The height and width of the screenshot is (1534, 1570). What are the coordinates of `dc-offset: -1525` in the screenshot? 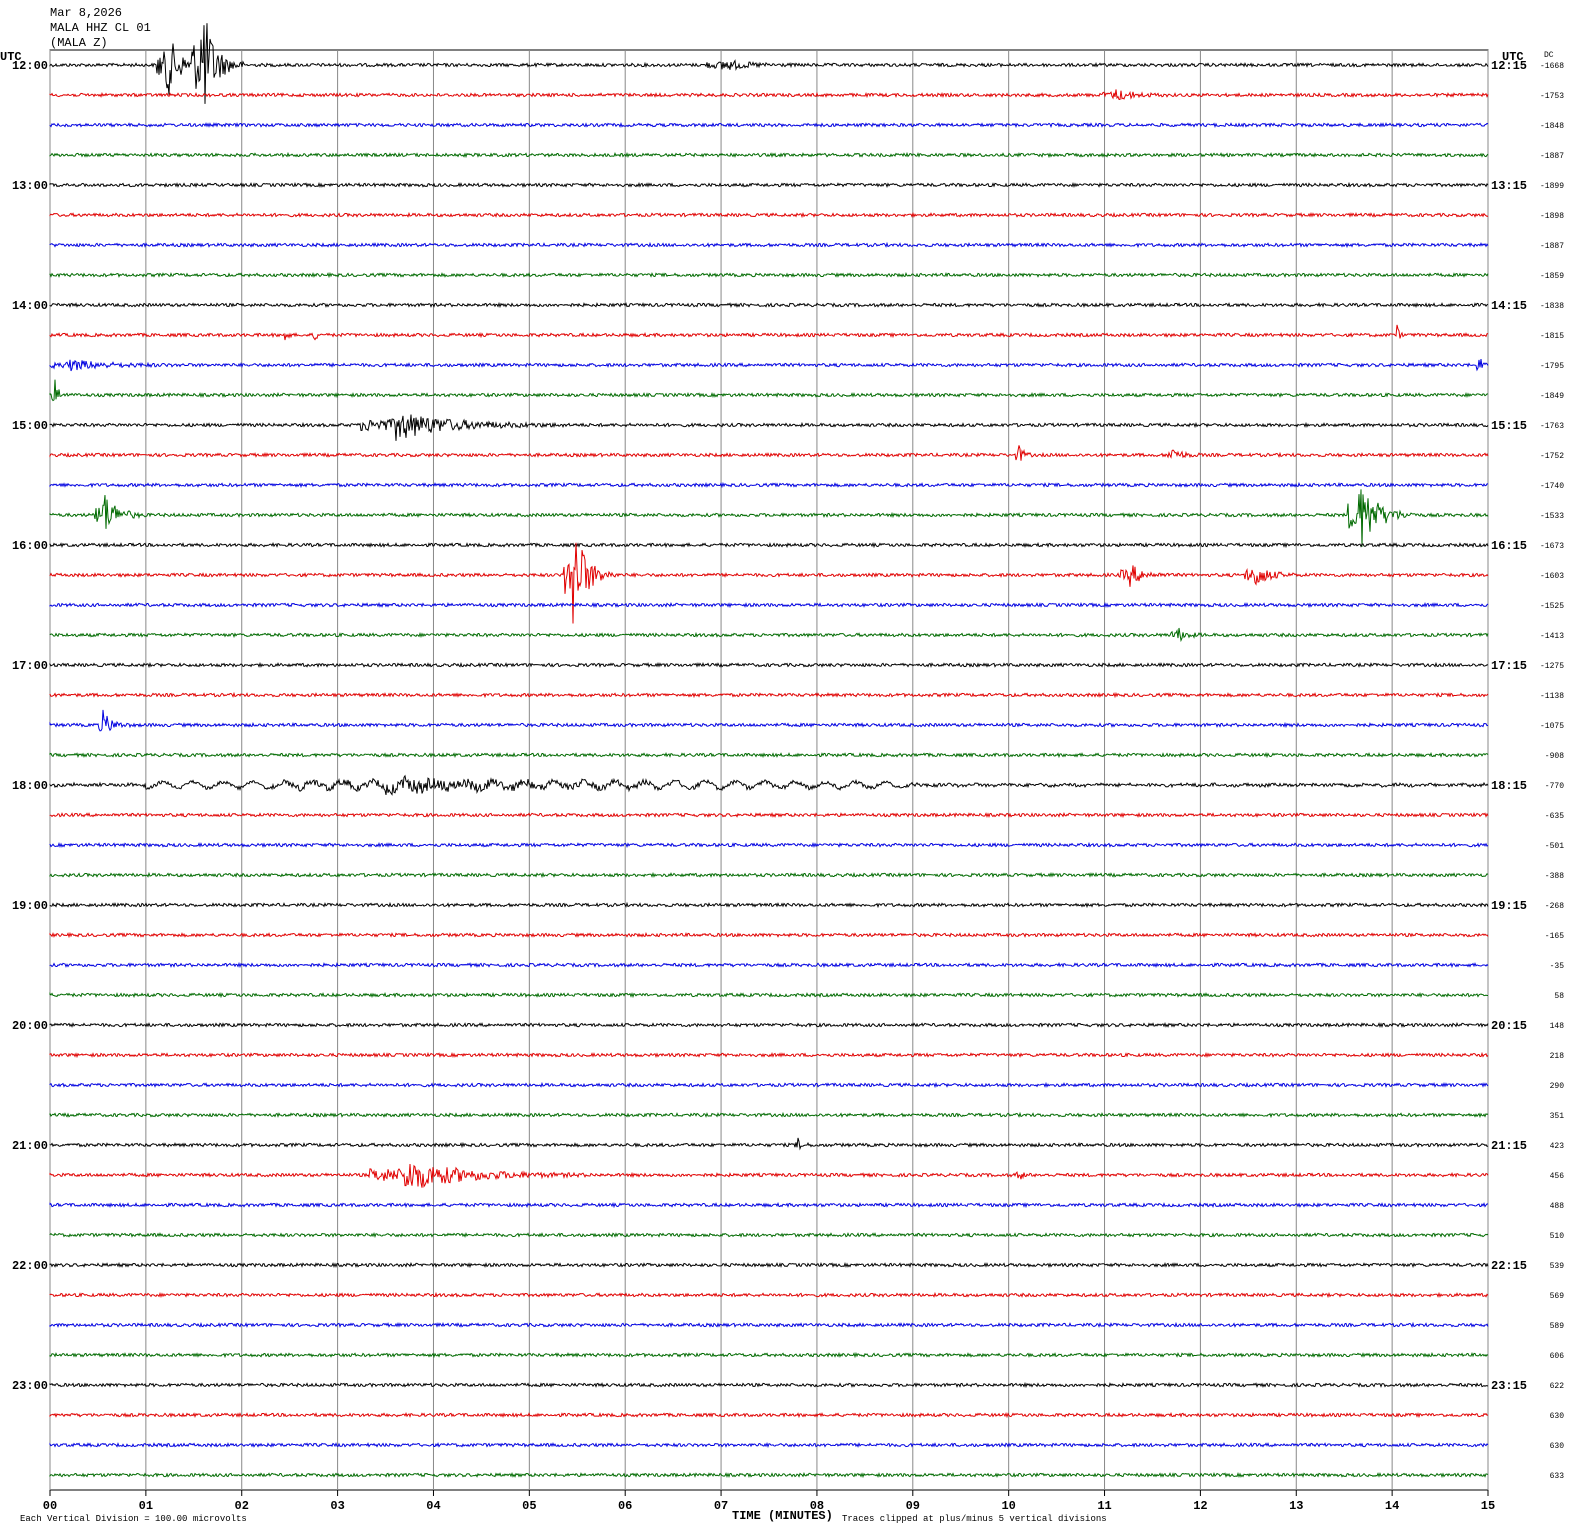 It's located at (1552, 606).